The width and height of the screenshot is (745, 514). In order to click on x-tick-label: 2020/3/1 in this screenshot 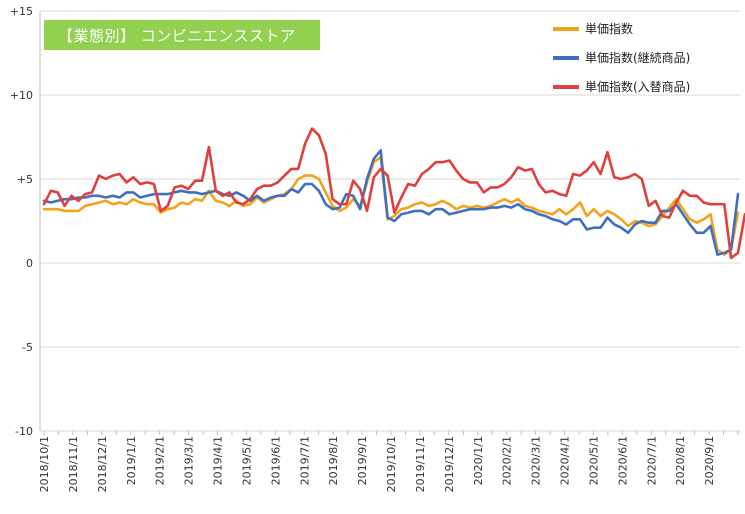, I will do `click(536, 460)`.